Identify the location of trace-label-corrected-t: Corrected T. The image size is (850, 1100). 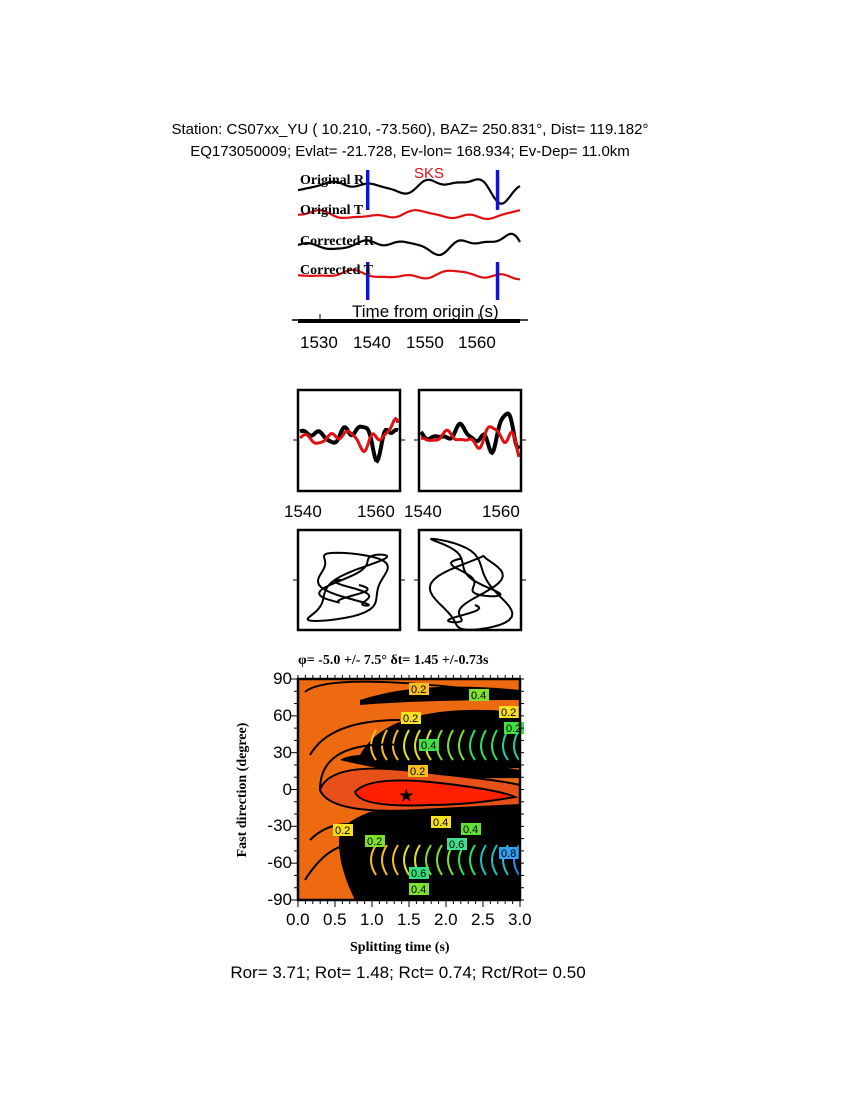
(336, 270).